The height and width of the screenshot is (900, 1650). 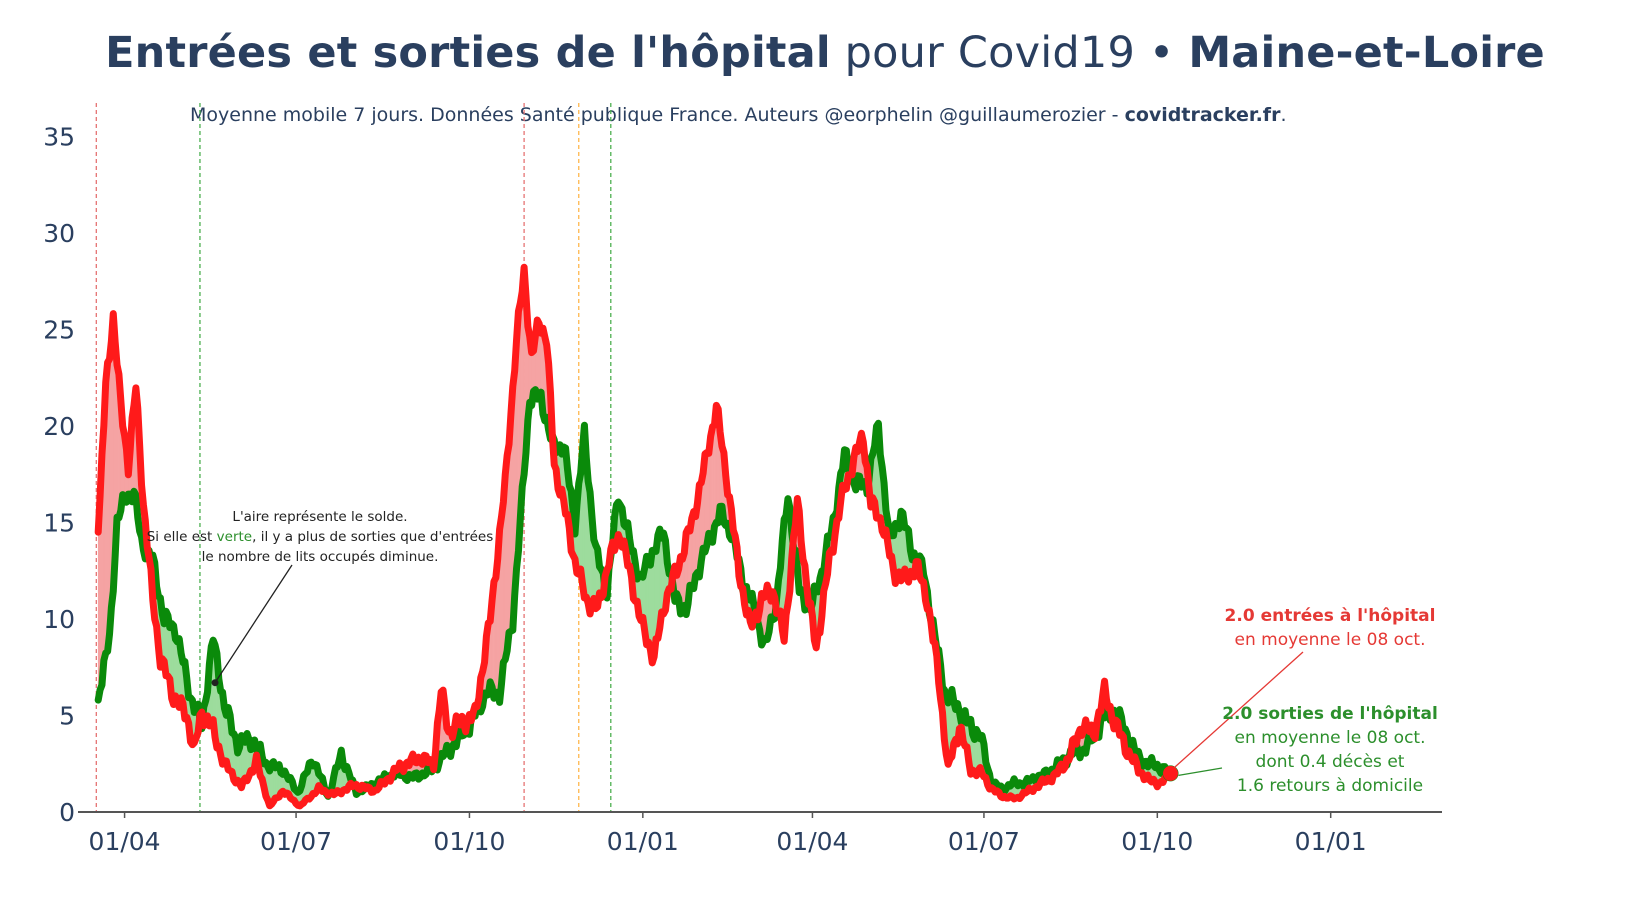 I want to click on note-line2-green: verte, so click(x=234, y=537).